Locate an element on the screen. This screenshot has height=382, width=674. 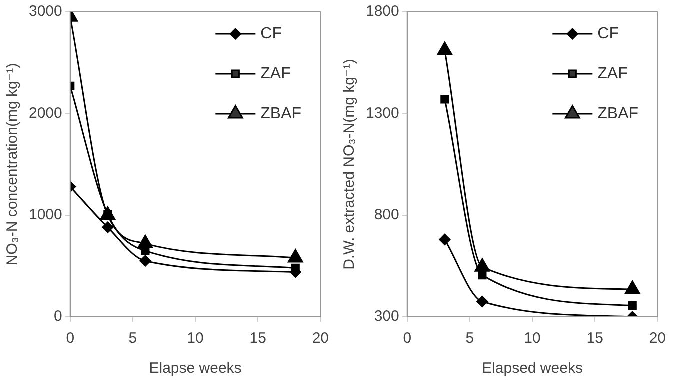
y-axis-title: NO₃-N concentration(mg kg⁻¹) is located at coordinates (13, 164).